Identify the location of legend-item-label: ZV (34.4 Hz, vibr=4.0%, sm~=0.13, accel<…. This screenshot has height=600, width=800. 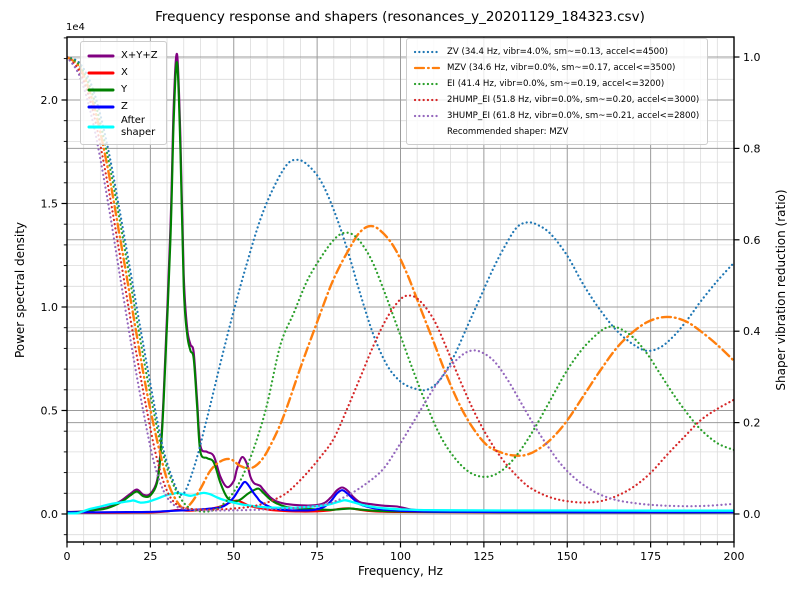
(557, 52).